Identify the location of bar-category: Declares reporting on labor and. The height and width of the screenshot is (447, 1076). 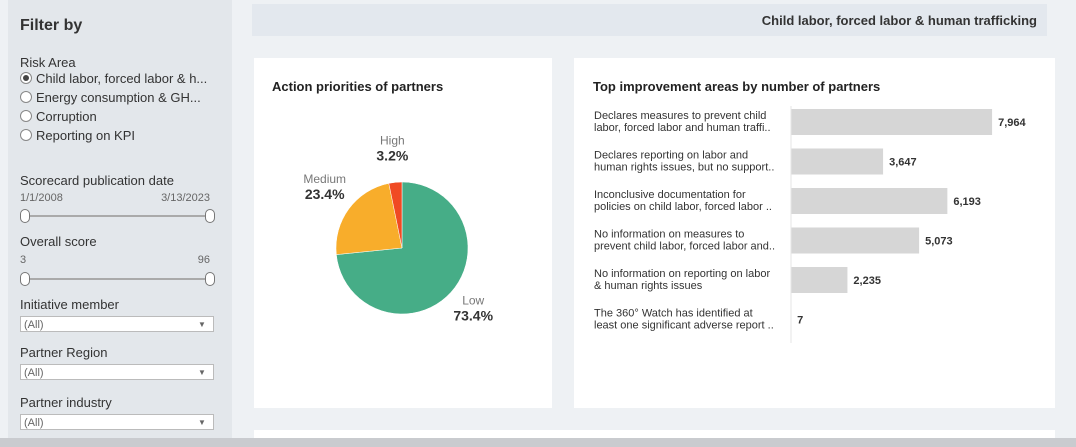
(671, 156).